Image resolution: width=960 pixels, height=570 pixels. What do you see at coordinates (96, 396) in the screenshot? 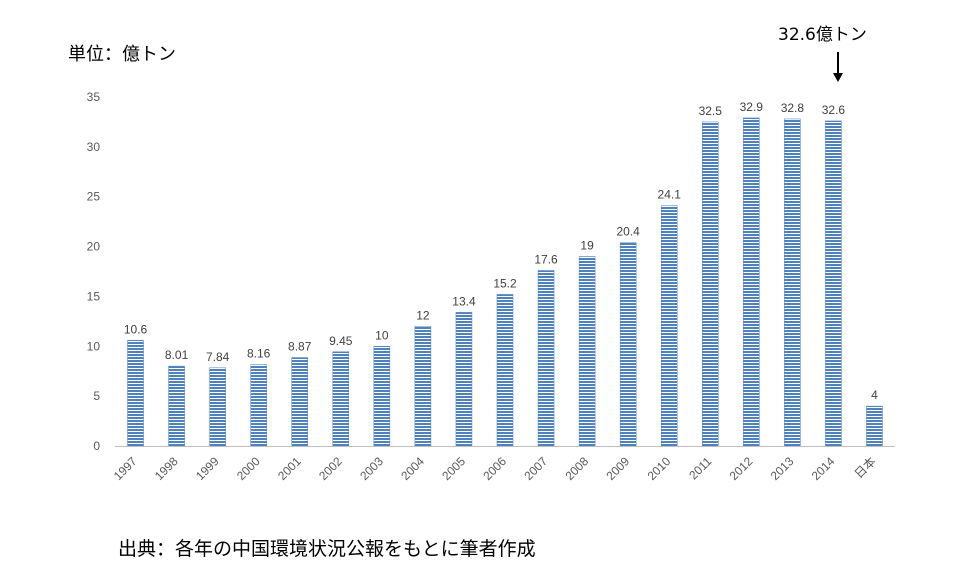
I see `y-tick-label: 5` at bounding box center [96, 396].